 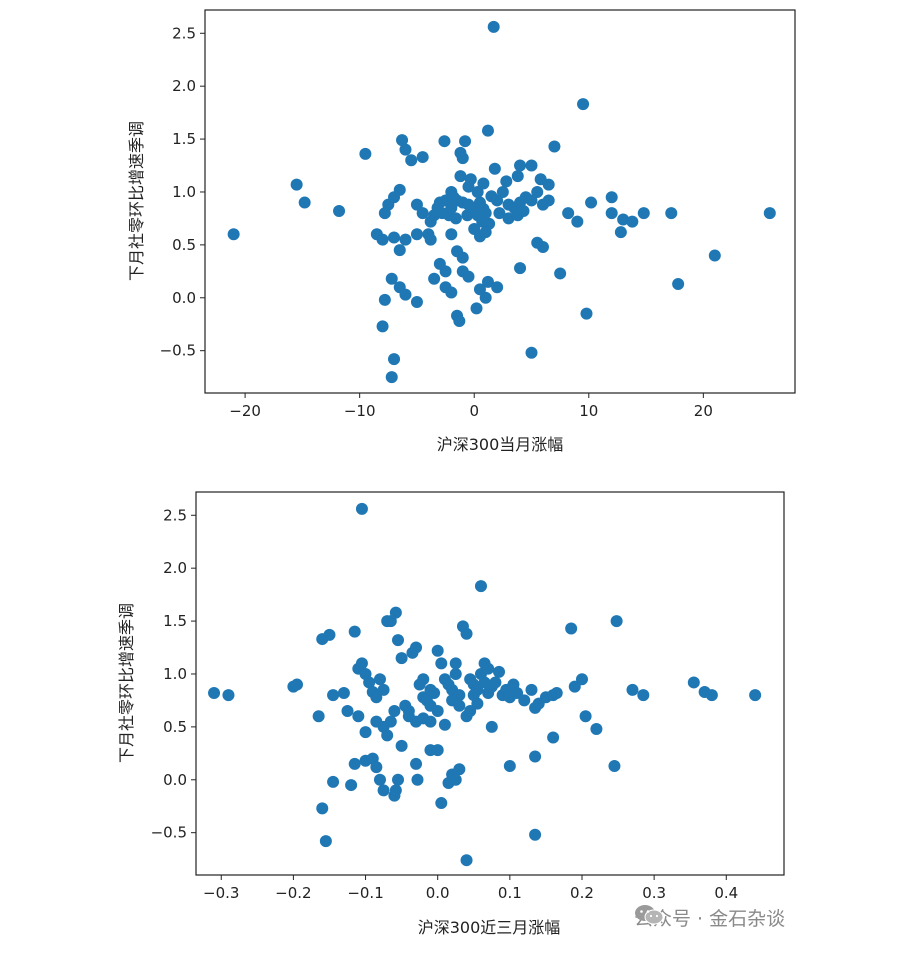 I want to click on x-tick-label: 0.2, so click(x=582, y=893).